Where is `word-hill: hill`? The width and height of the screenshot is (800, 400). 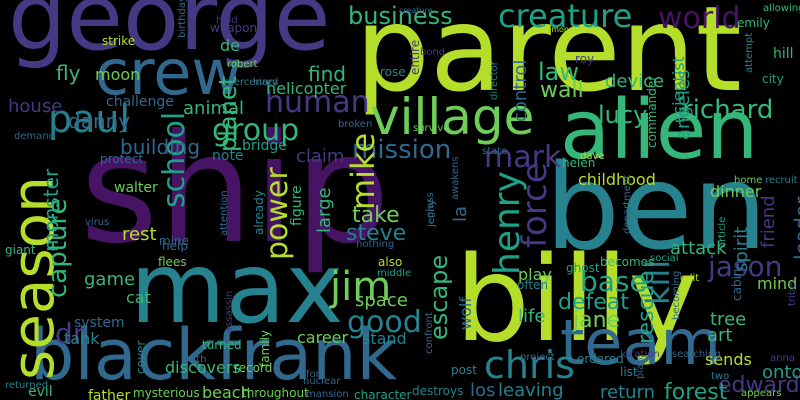
word-hill: hill is located at coordinates (783, 54).